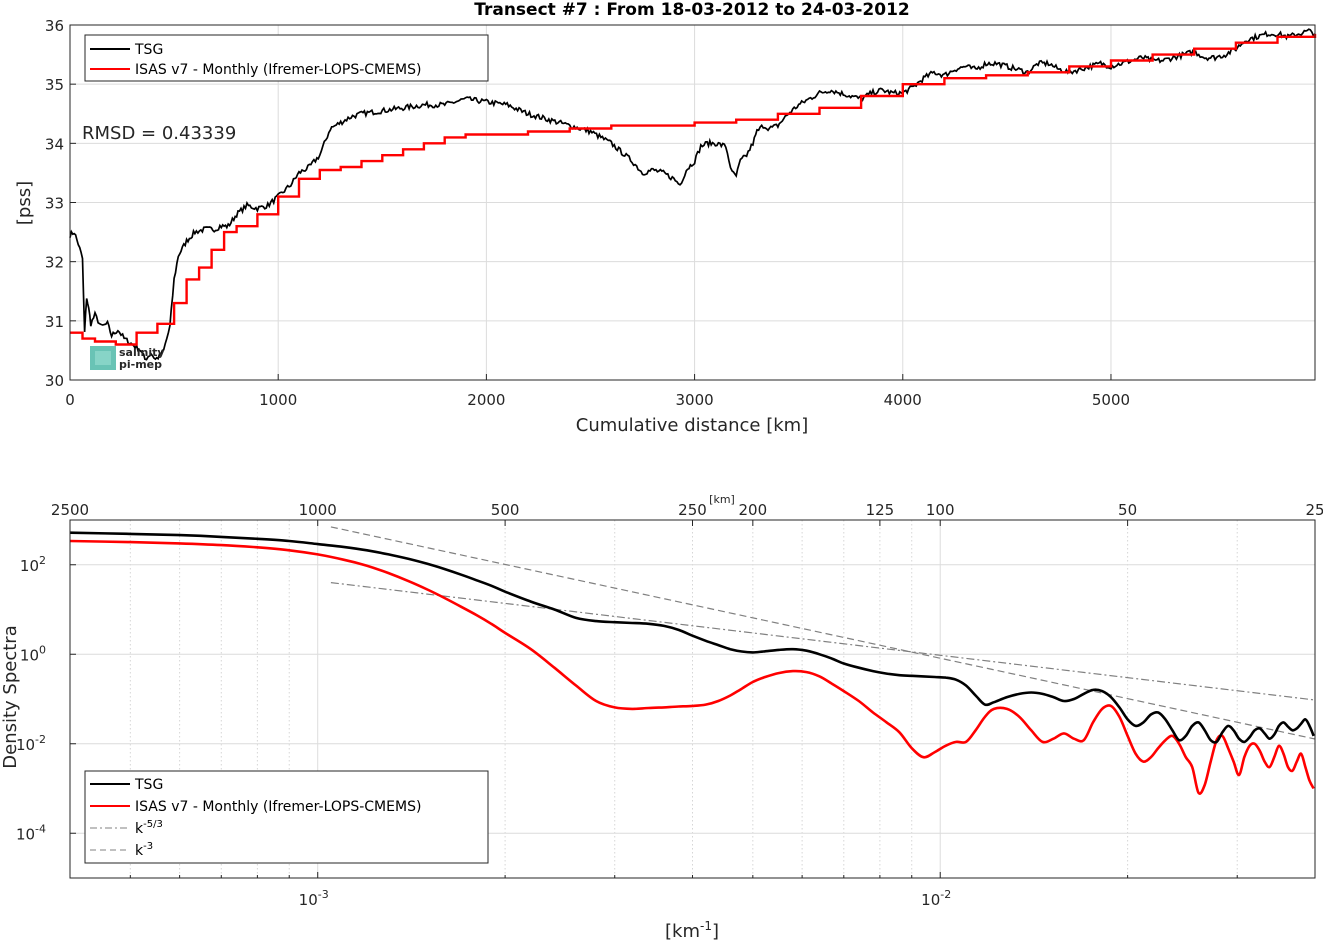 Image resolution: width=1323 pixels, height=942 pixels. Describe the element at coordinates (505, 510) in the screenshot. I see `top-km-tick-label: 500` at that location.